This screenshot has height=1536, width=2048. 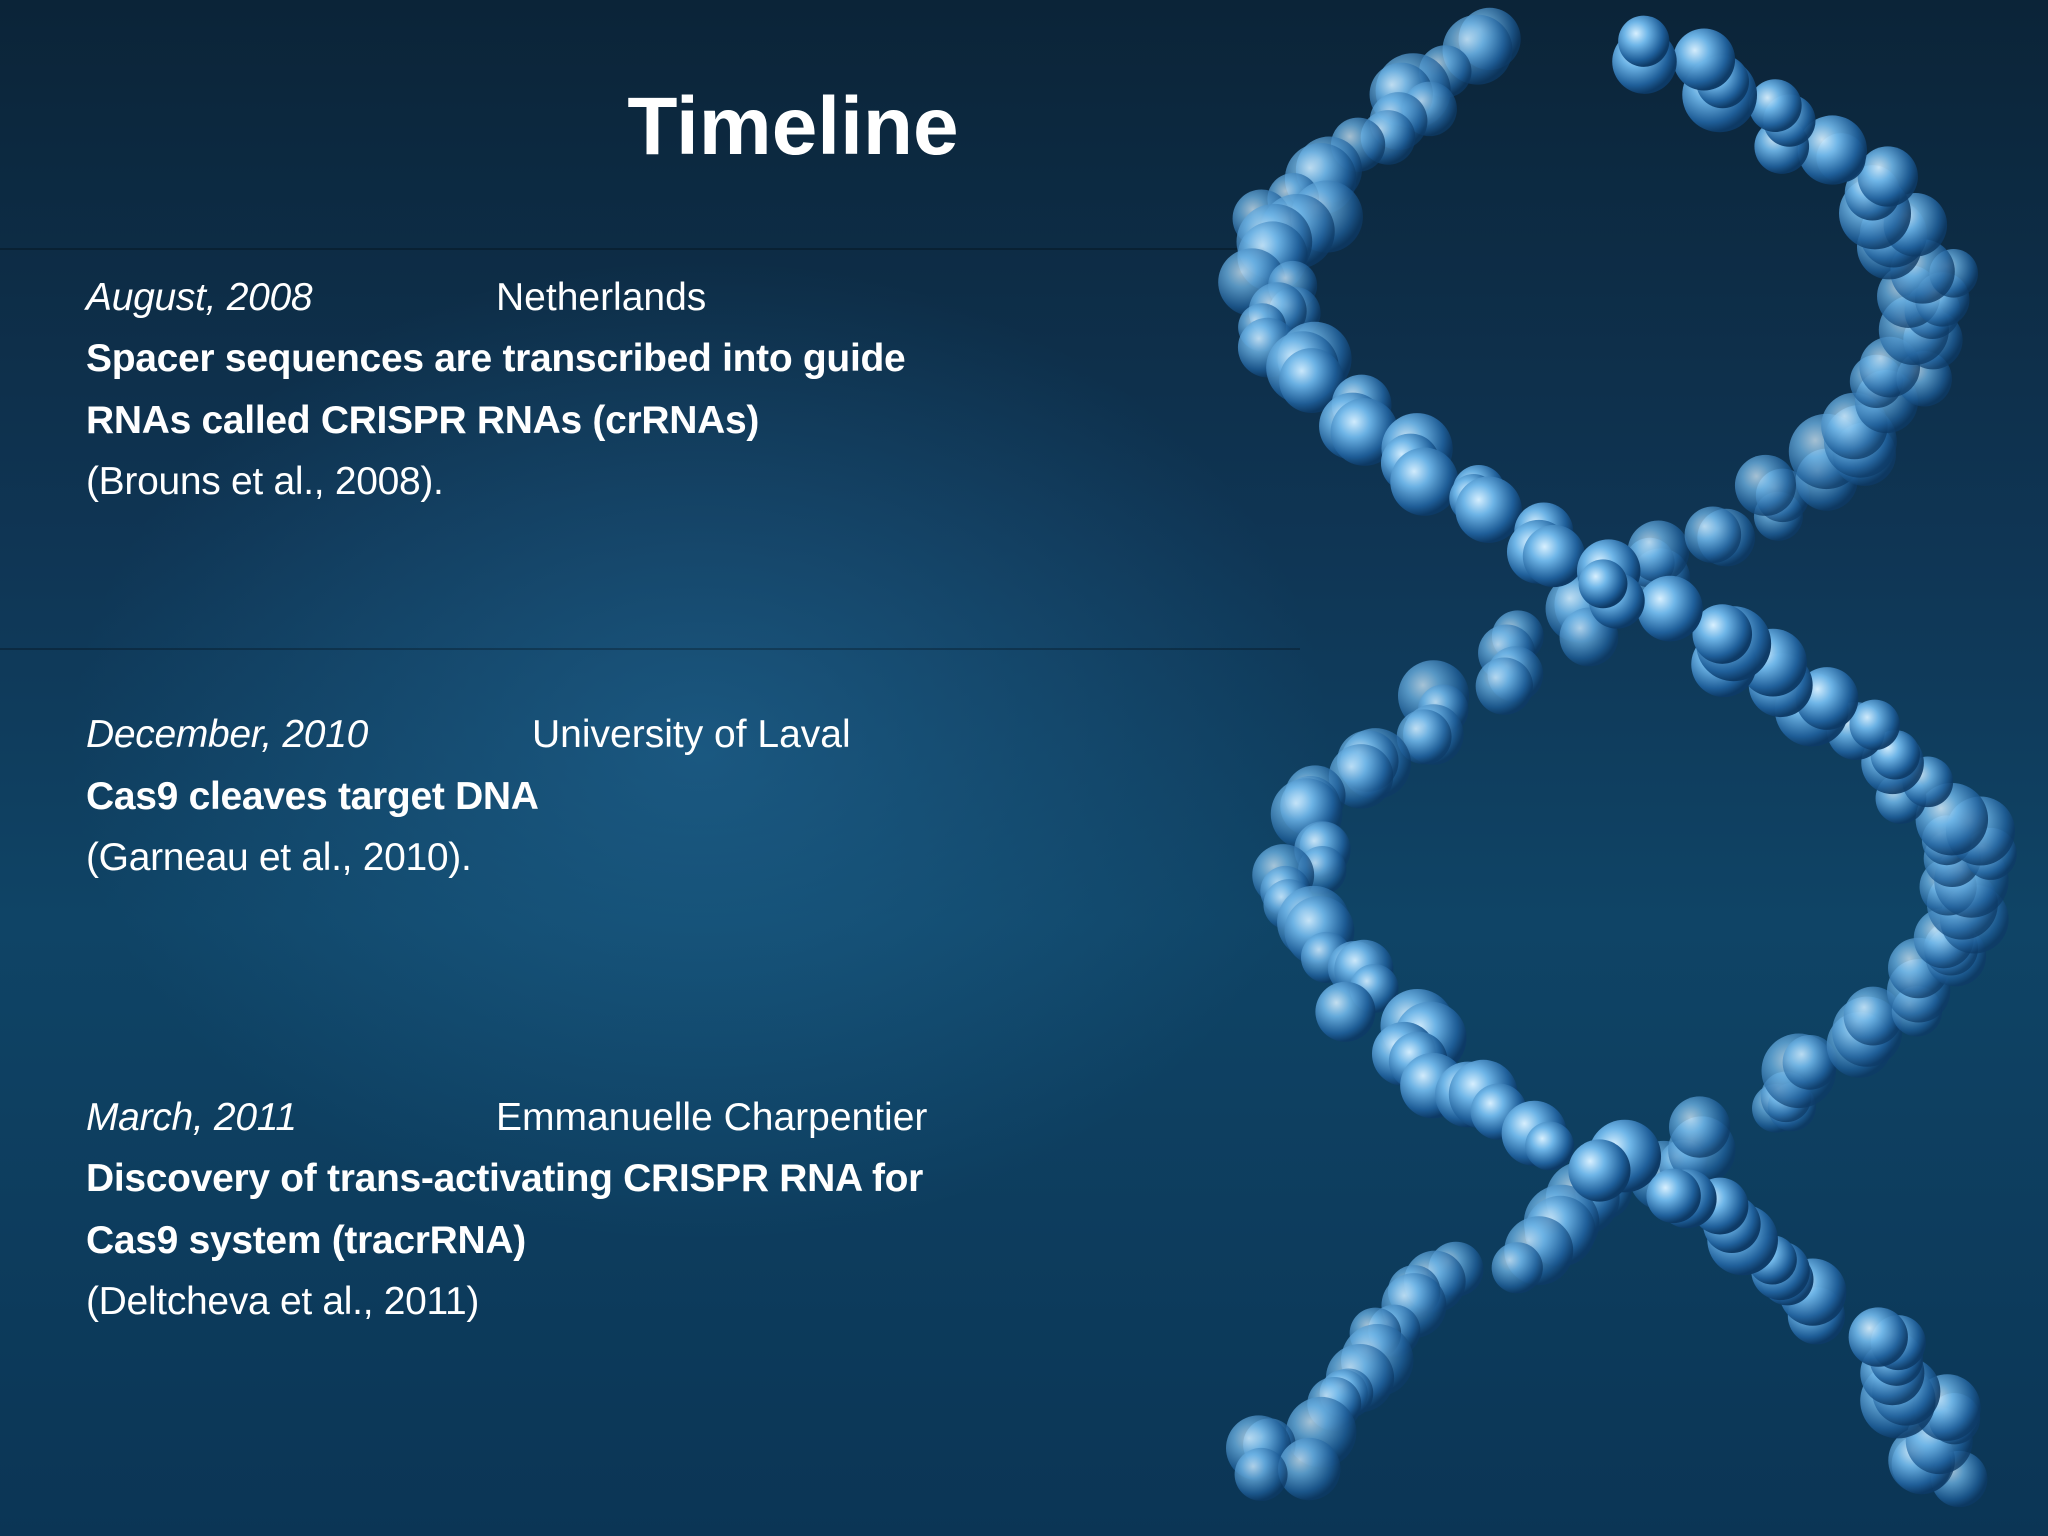 I want to click on entry-2-description-line-1: Cas9 cleaves target DNA, so click(x=312, y=796).